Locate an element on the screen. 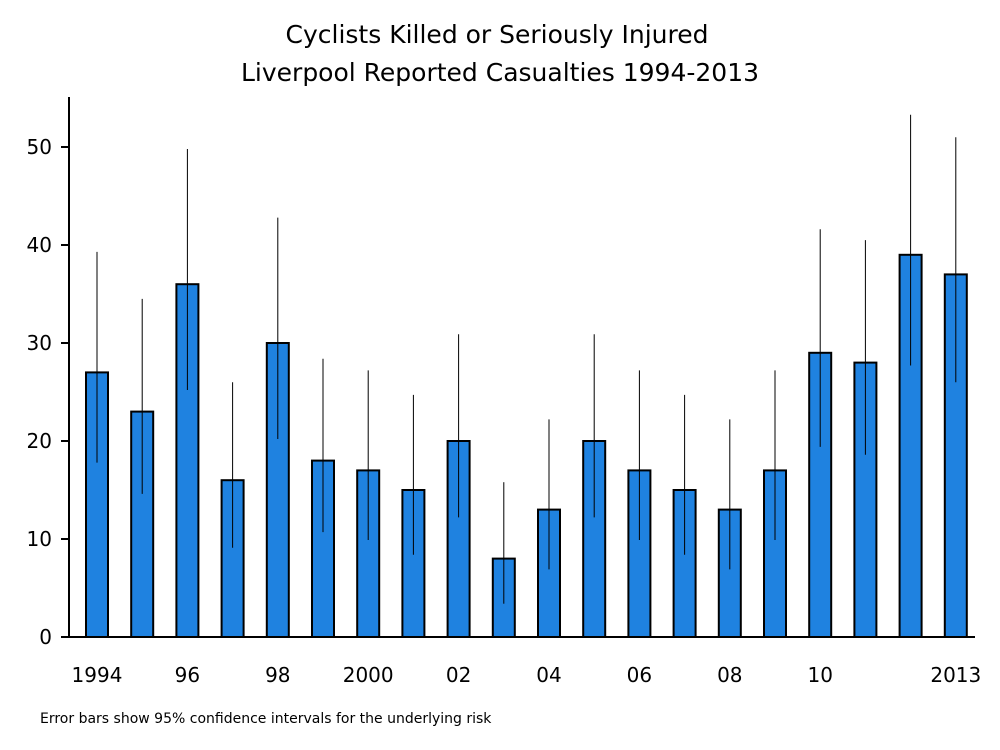 This screenshot has height=750, width=1000. x-tick-label: 96 is located at coordinates (187, 675).